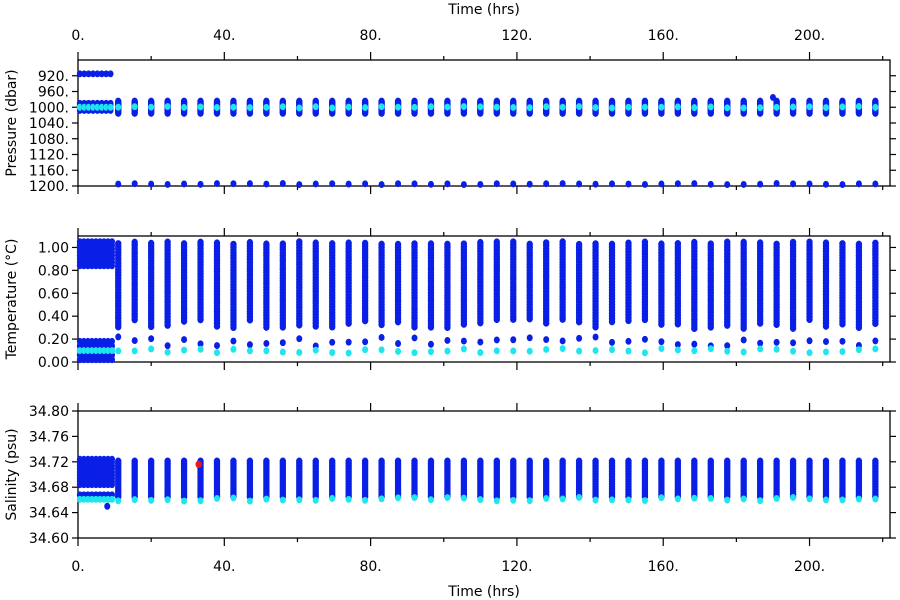 This screenshot has height=600, width=900. Describe the element at coordinates (224, 36) in the screenshot. I see `x-tick-label-top: 40.` at that location.